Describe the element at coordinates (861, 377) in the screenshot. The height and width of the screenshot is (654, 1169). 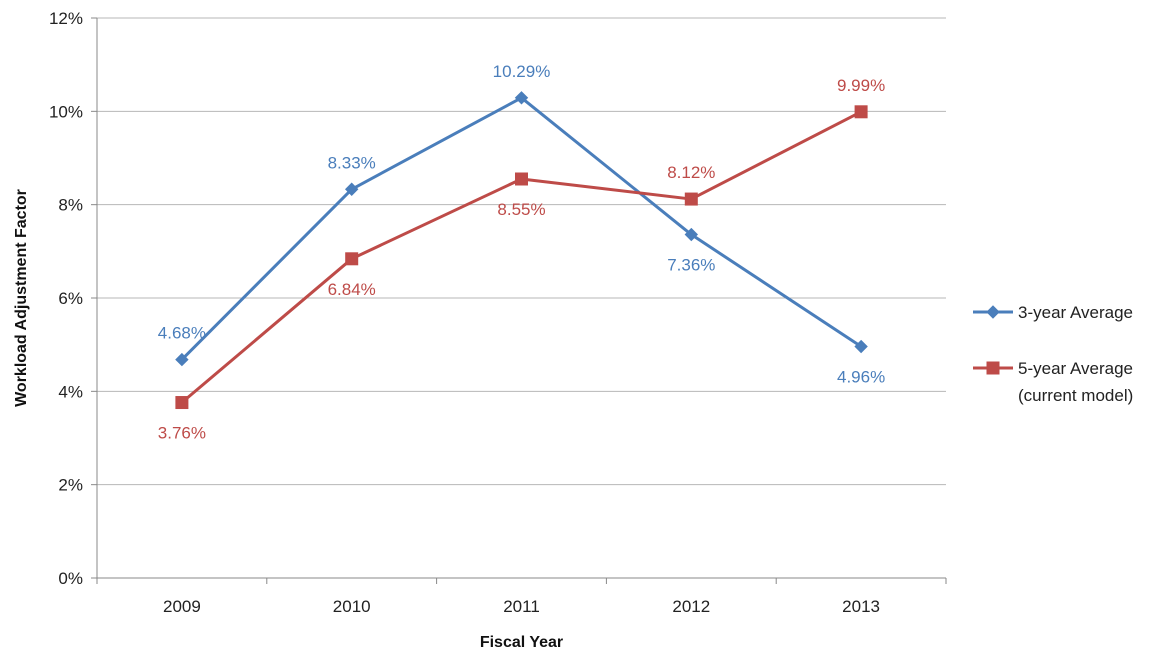
I see `data-label: 4.96%` at that location.